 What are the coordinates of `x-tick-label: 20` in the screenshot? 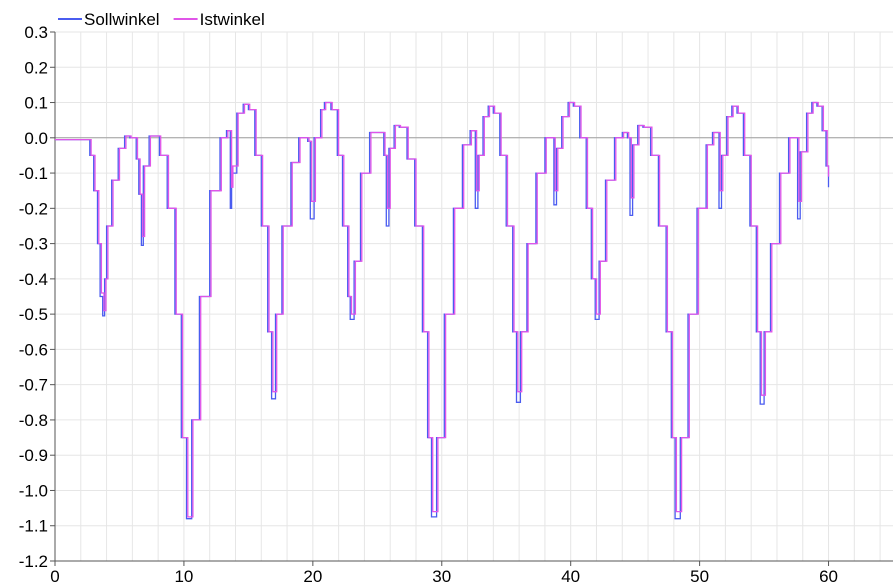 It's located at (312, 575).